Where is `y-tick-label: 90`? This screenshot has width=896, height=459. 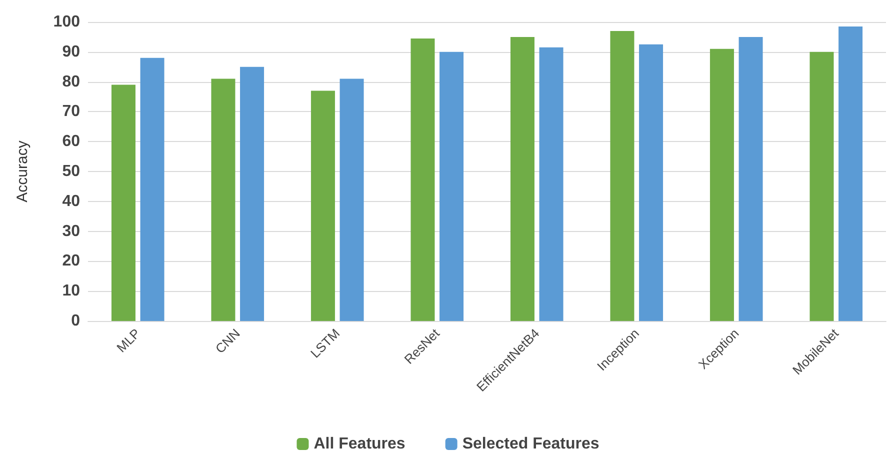
y-tick-label: 90 is located at coordinates (71, 51).